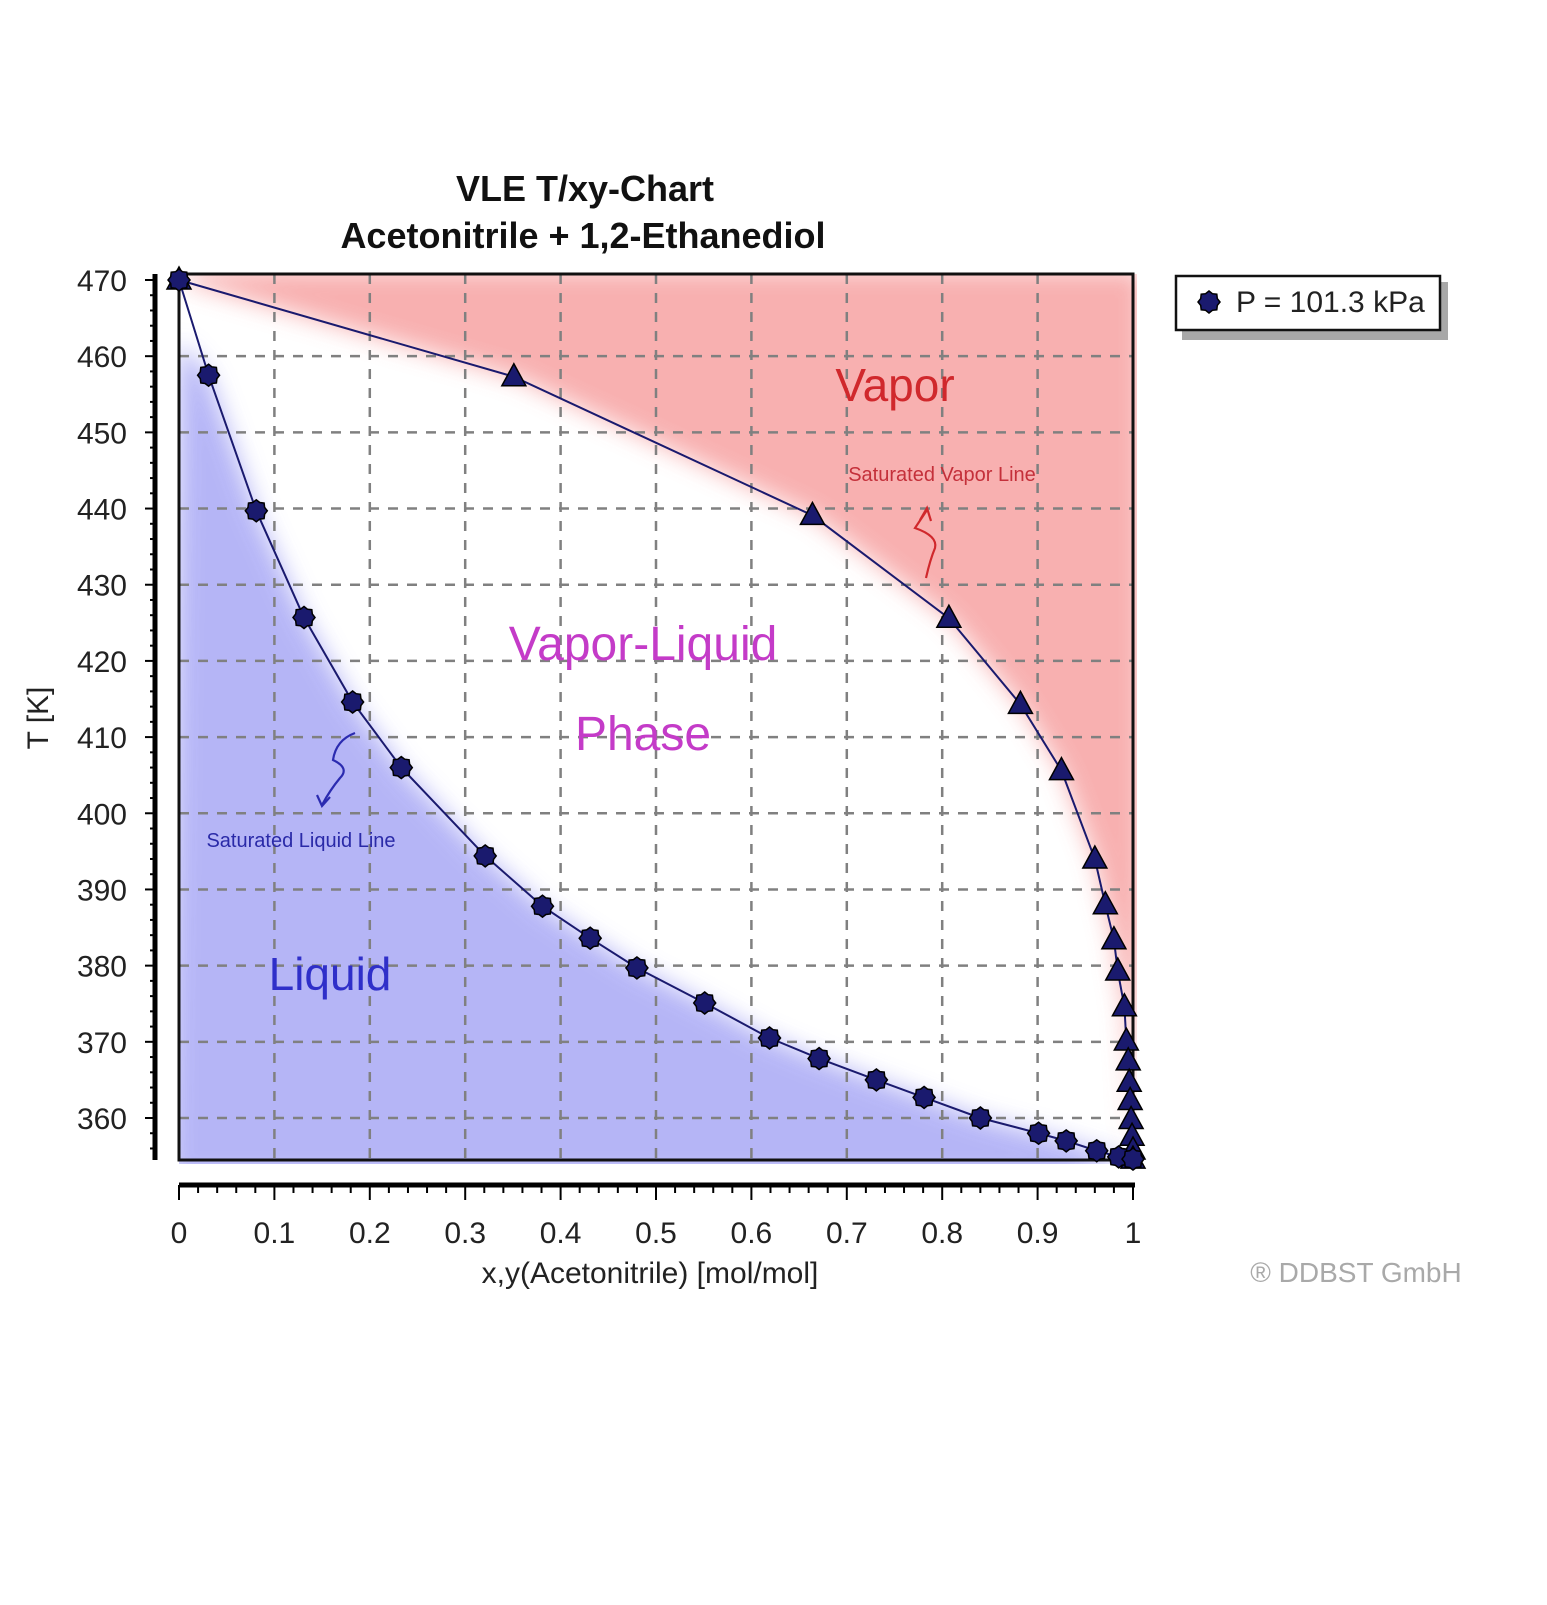 The height and width of the screenshot is (1605, 1547). Describe the element at coordinates (102, 1043) in the screenshot. I see `y-tick-label: 370` at that location.